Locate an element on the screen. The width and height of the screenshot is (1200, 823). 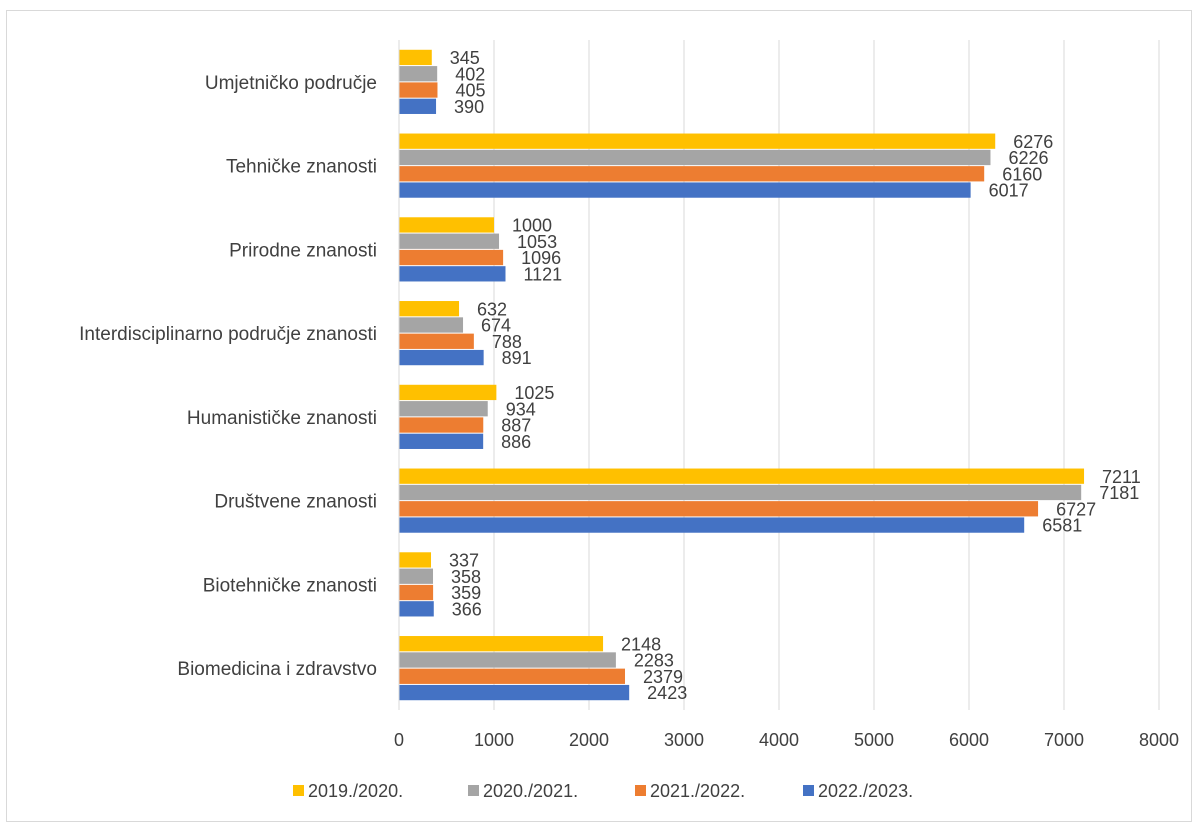
x-tick-label: 5000 is located at coordinates (874, 740).